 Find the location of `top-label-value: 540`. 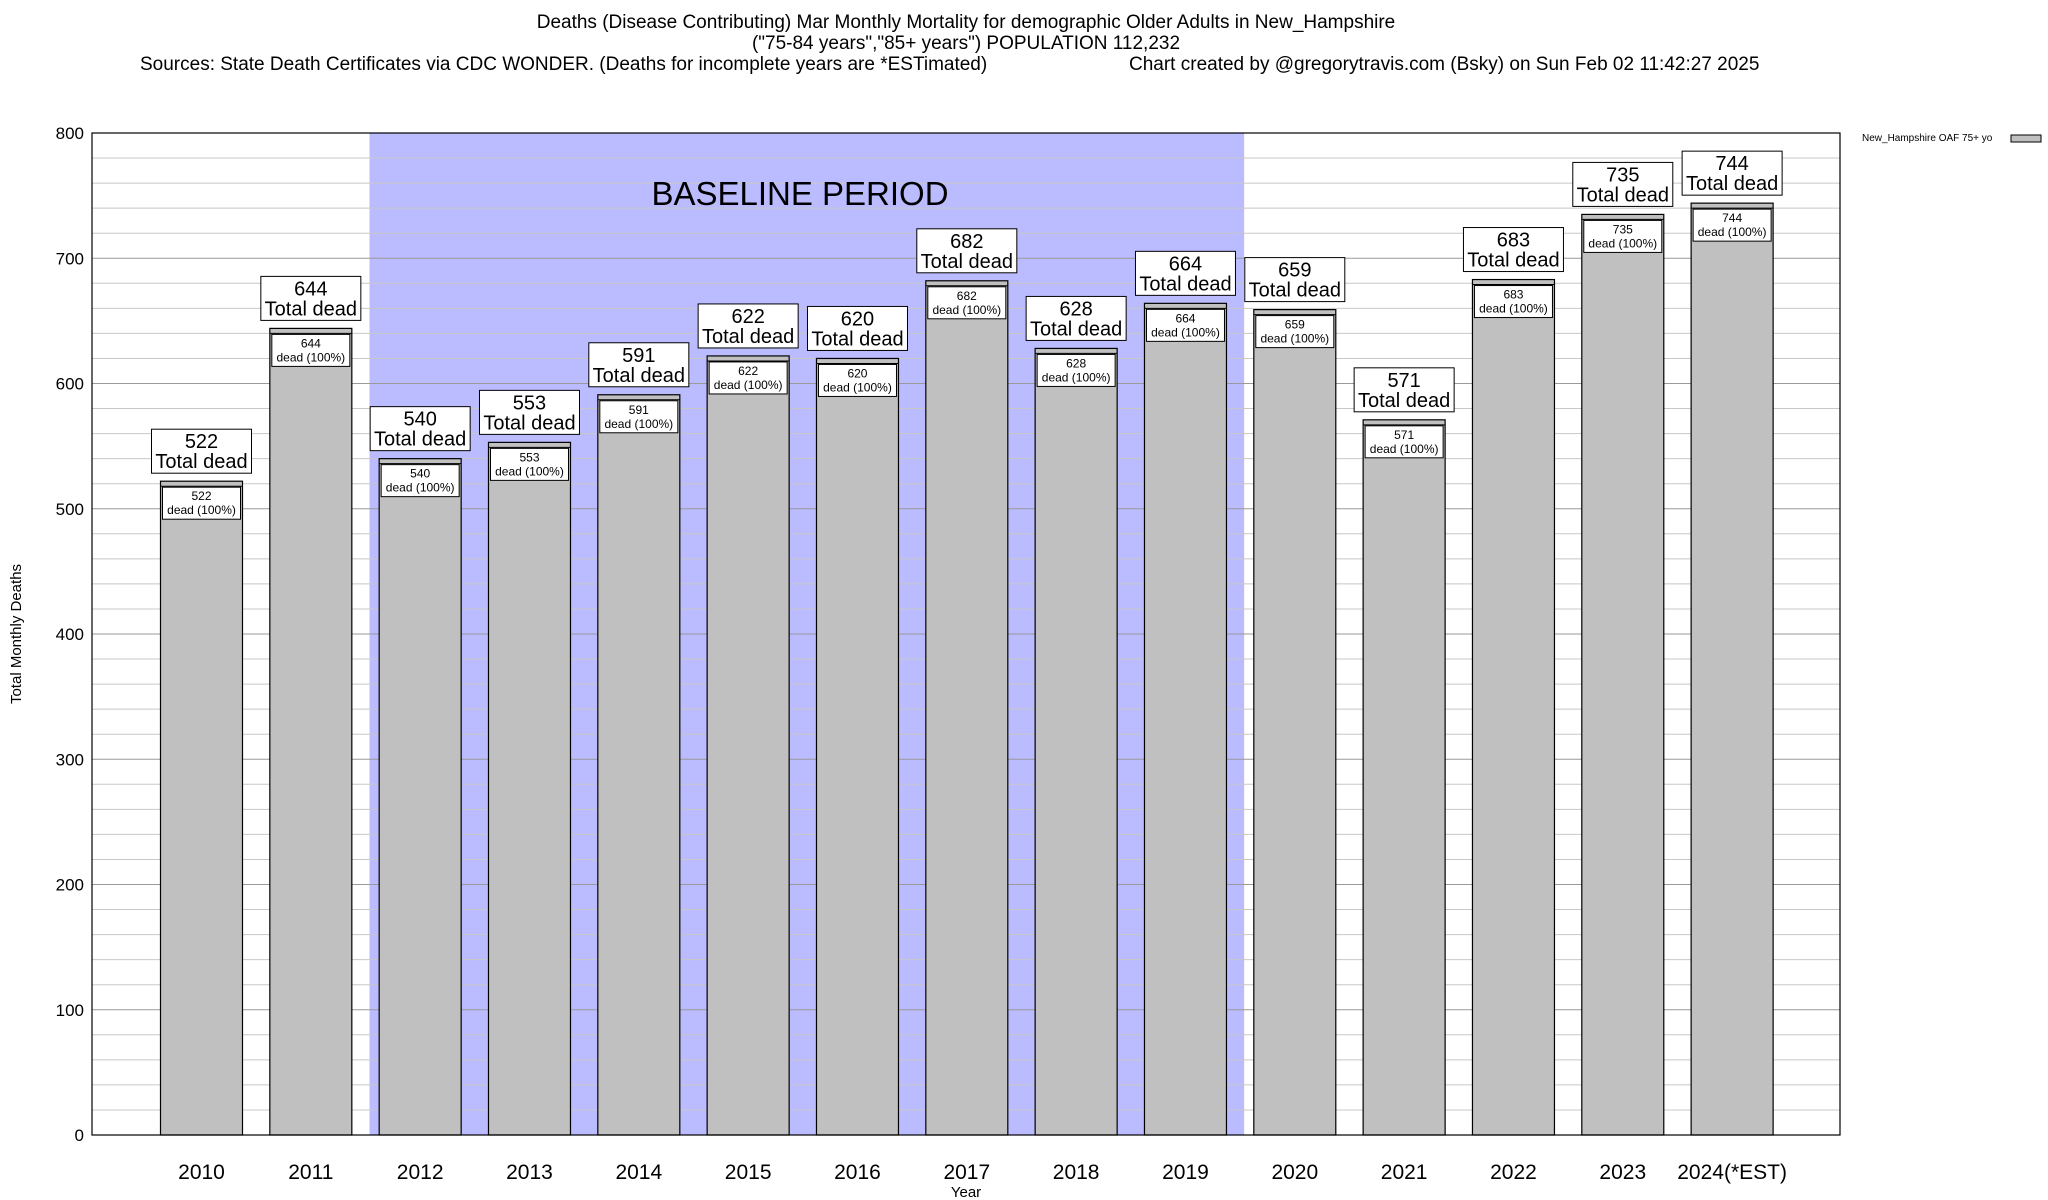

top-label-value: 540 is located at coordinates (419, 420).